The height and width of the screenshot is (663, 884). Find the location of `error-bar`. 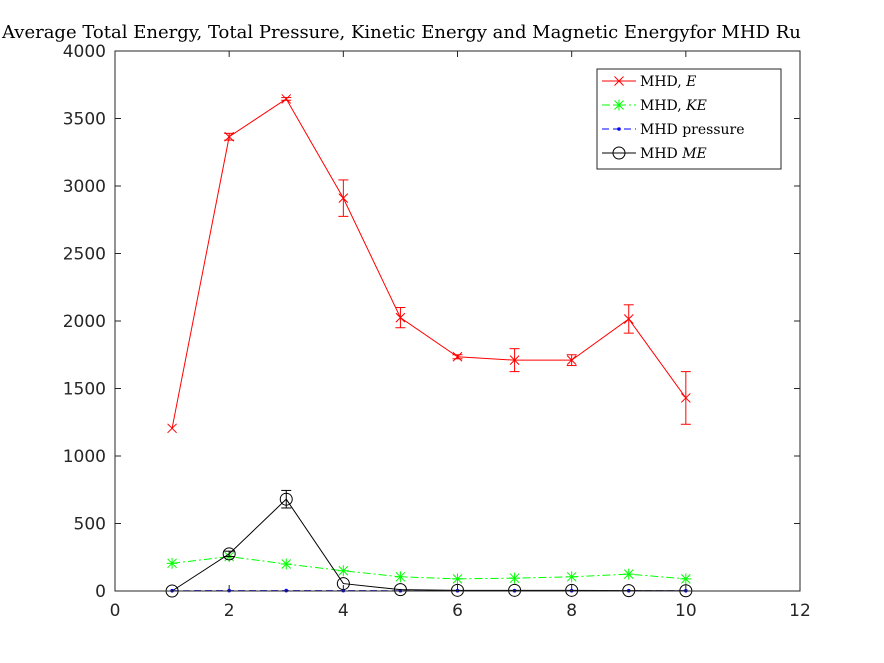

error-bar is located at coordinates (229, 554).